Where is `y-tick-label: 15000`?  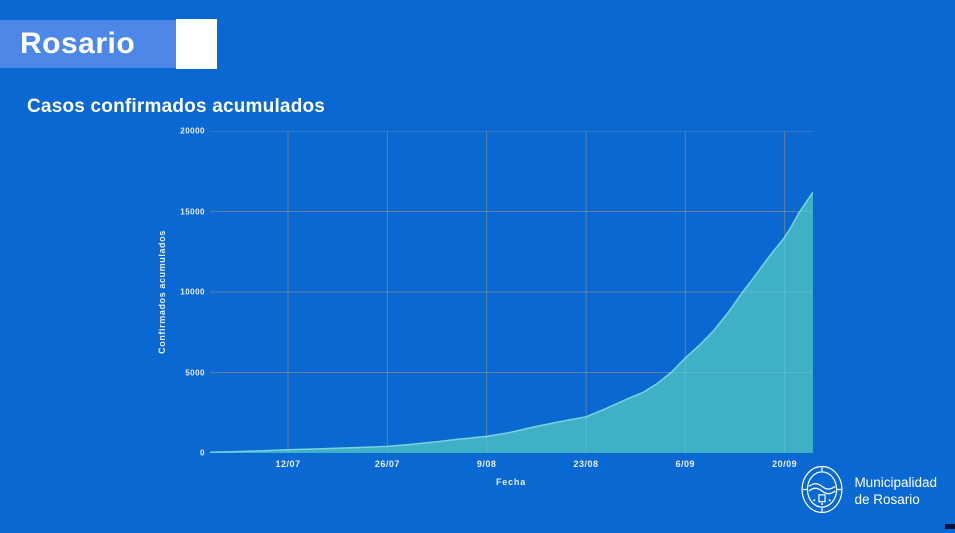 y-tick-label: 15000 is located at coordinates (192, 211).